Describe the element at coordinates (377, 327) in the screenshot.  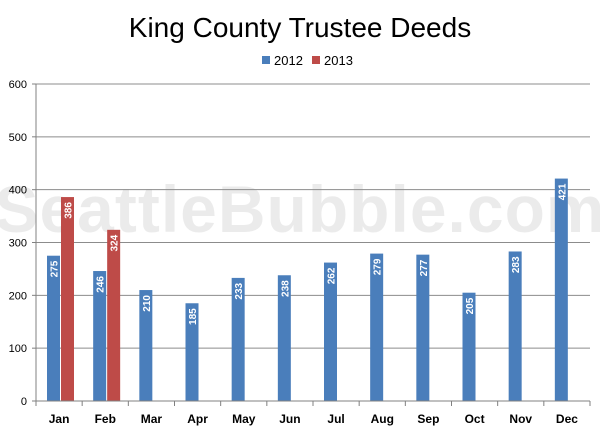
I see `bar-2012-aug` at that location.